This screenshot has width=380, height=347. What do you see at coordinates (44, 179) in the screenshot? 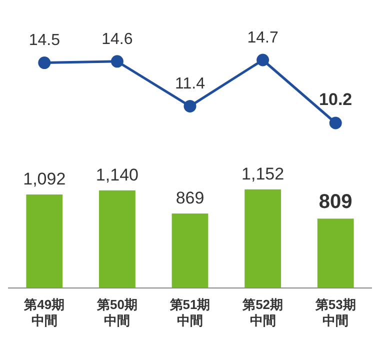
I see `data-label: 1,092` at bounding box center [44, 179].